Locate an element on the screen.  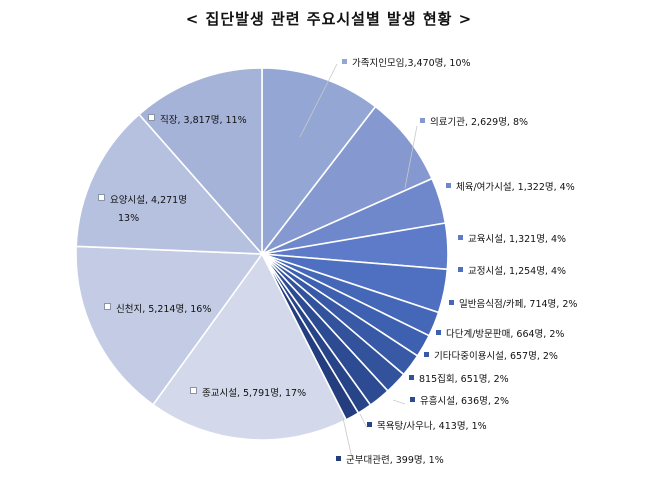
data-label: 신천지, 5,214명, 16% is located at coordinates (157, 309).